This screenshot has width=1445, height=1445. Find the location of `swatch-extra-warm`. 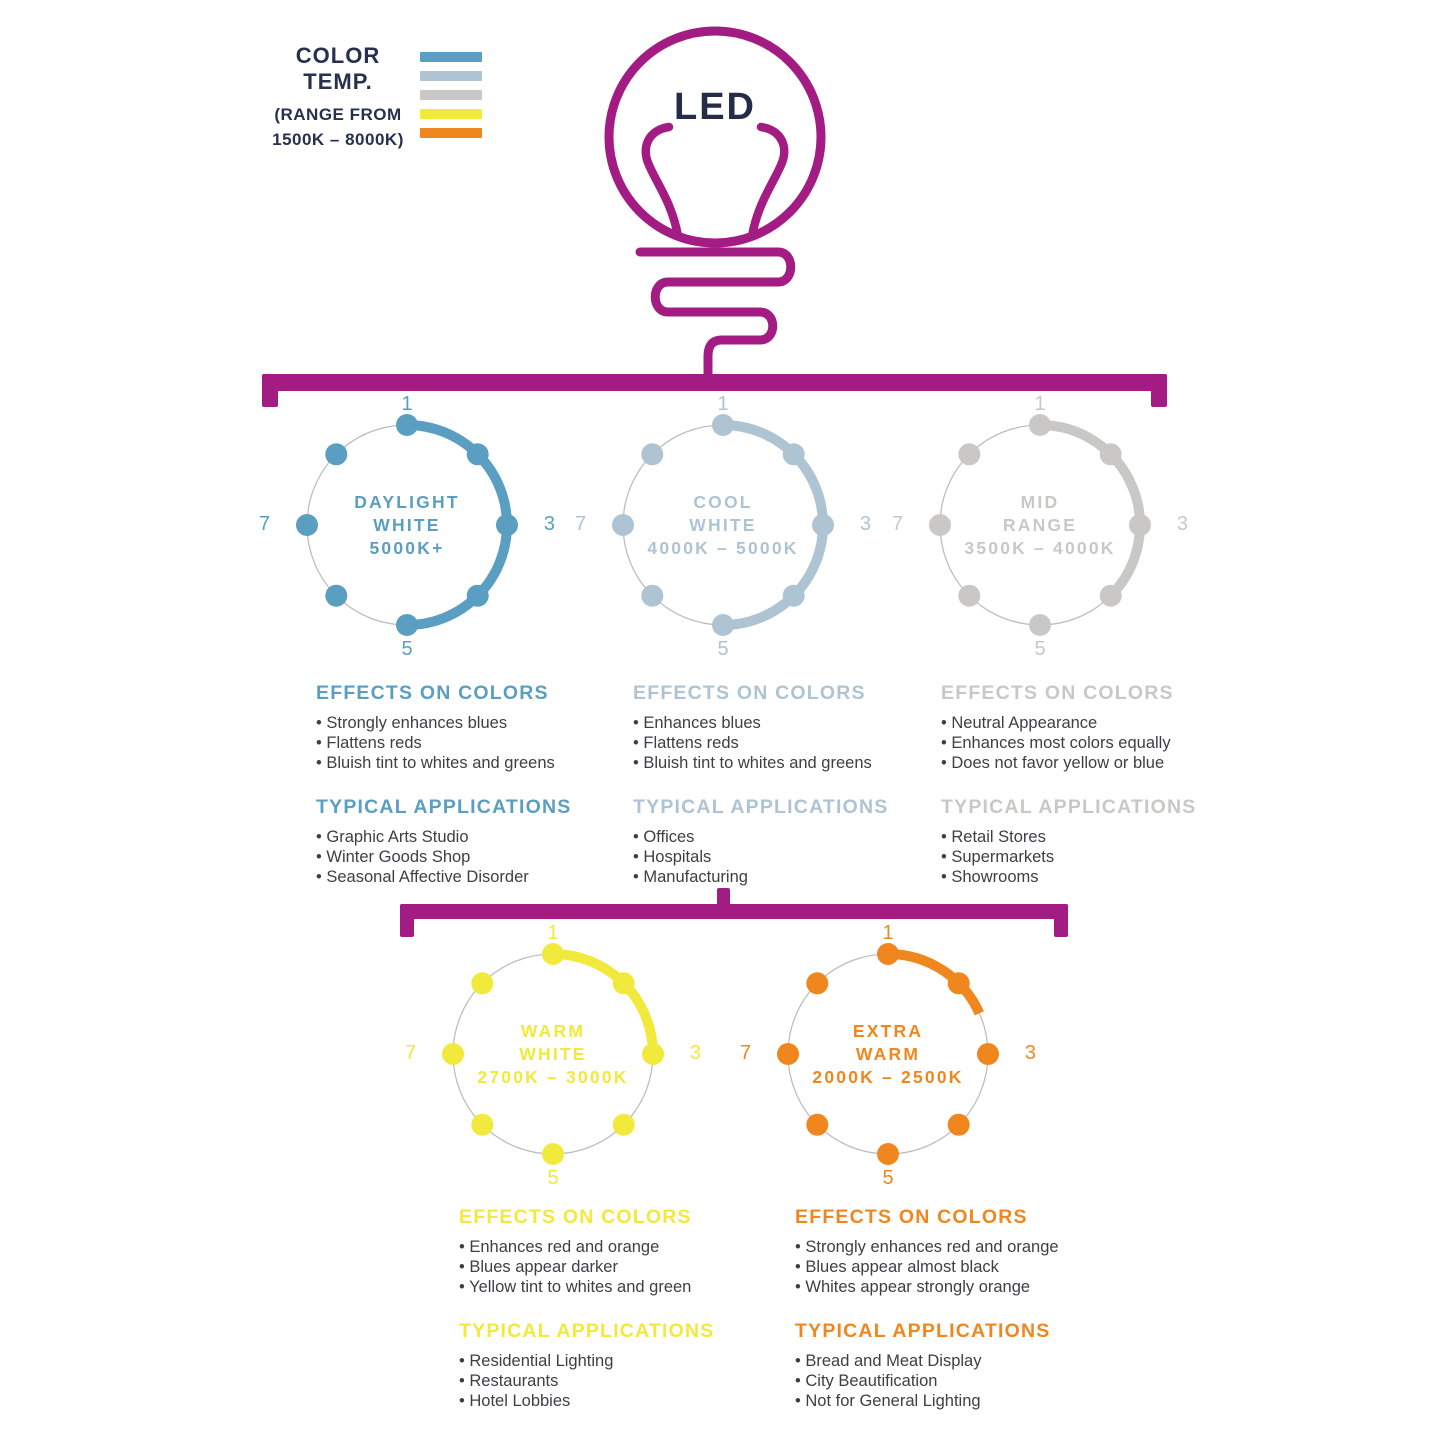

swatch-extra-warm is located at coordinates (451, 133).